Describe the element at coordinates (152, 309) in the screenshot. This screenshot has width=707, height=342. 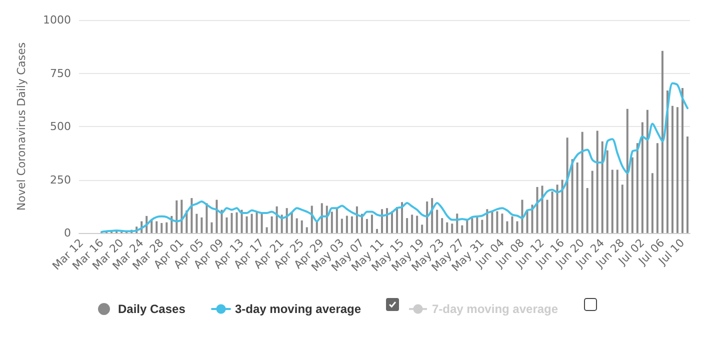
I see `legend-label: Daily Cases` at that location.